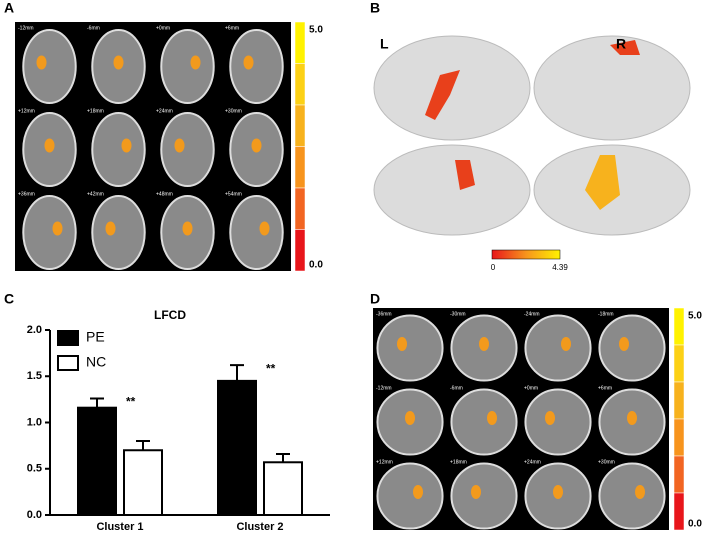 The width and height of the screenshot is (711, 540). I want to click on legend-swatch, so click(68, 363).